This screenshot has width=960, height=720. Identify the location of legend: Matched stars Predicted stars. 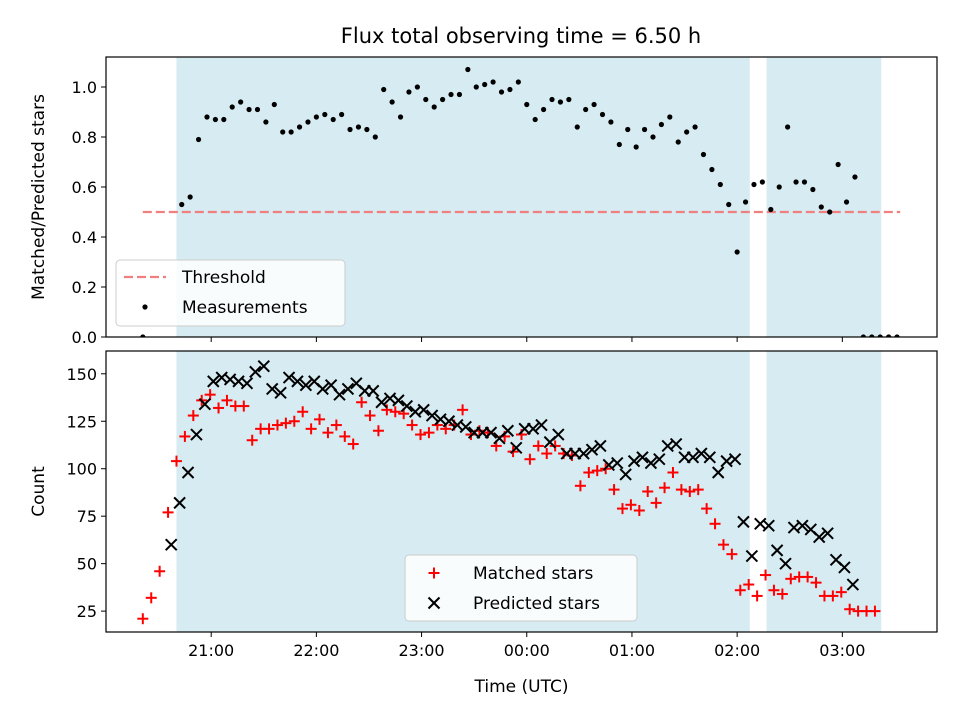
(521, 588).